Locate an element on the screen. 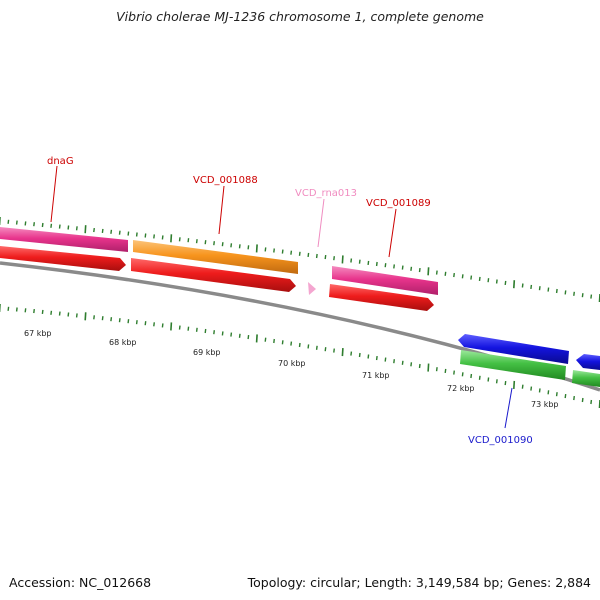  gene-vcd-001090-blue is located at coordinates (513, 349).